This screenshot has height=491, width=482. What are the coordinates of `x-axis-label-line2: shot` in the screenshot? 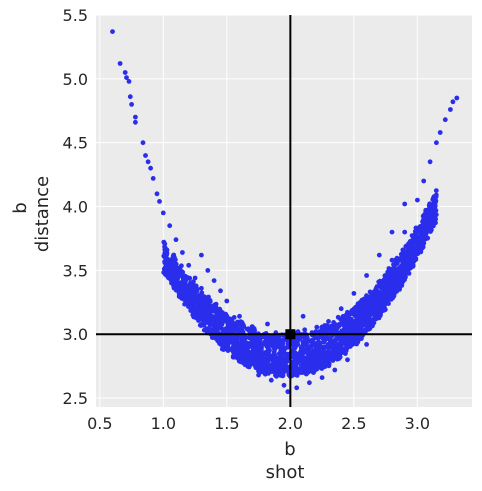 It's located at (285, 472).